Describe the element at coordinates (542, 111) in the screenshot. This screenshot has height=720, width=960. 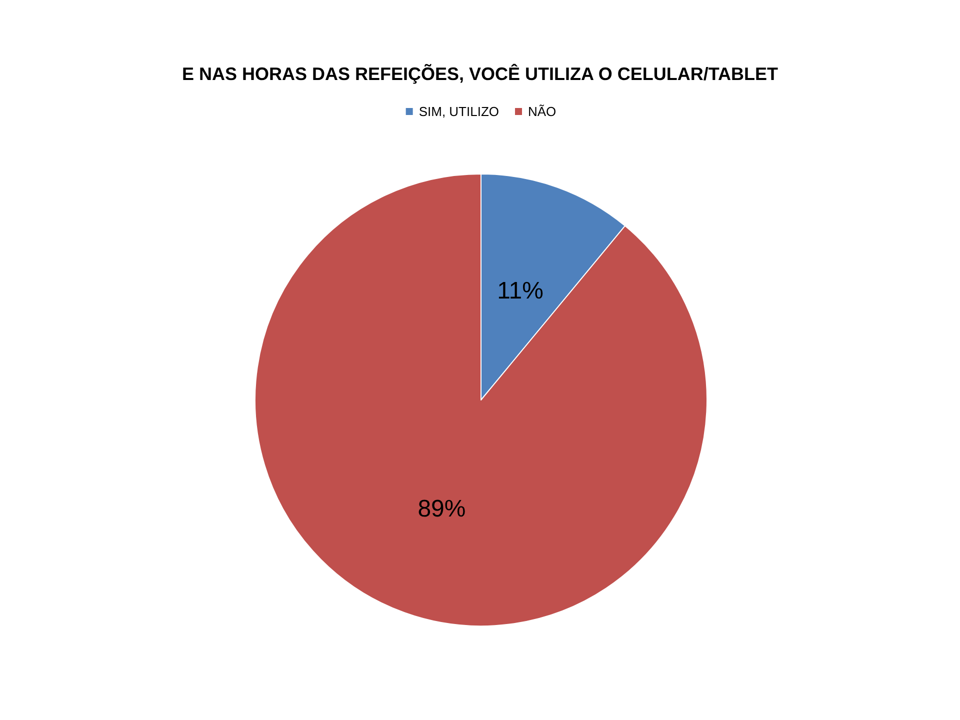
I see `legend-label: NÃO` at that location.